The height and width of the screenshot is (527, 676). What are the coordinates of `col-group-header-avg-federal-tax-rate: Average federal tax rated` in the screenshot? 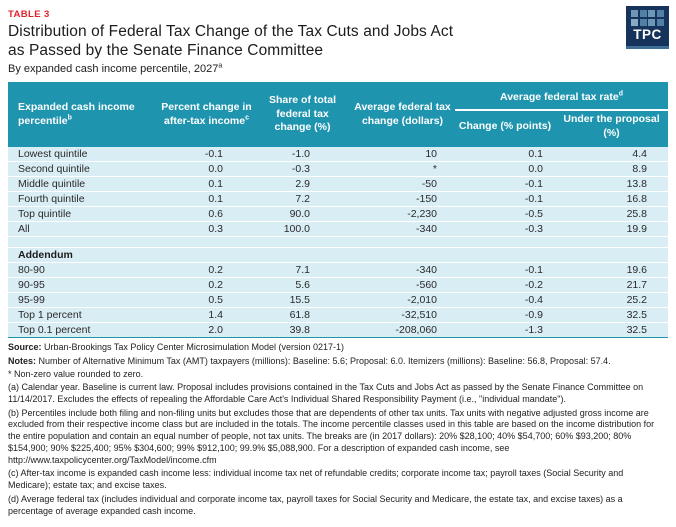 It's located at (561, 97).